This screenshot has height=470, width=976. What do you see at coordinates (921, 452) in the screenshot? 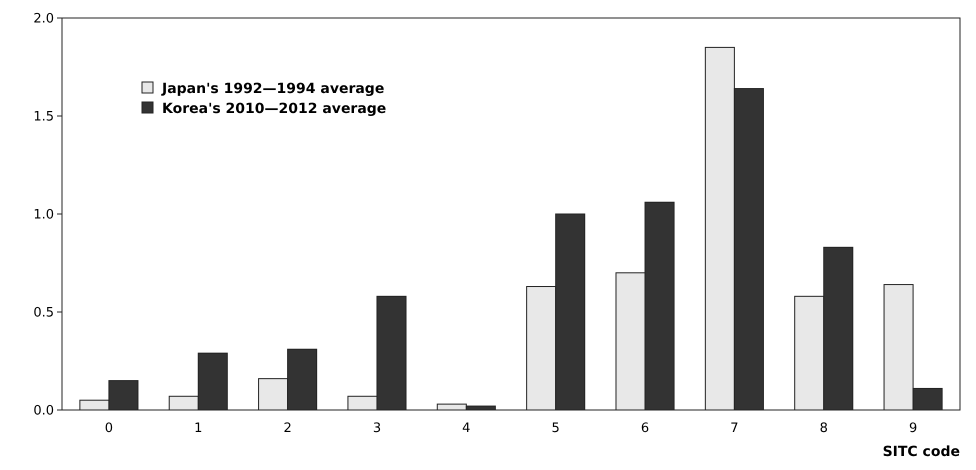
I see `x-axis-title: SITC code` at bounding box center [921, 452].